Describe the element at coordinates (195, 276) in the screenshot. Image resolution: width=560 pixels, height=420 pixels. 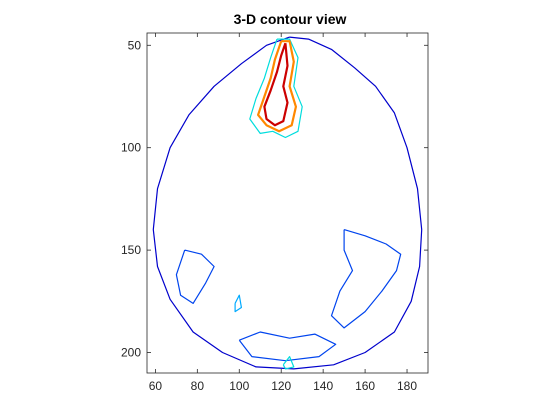
I see `contour-inner-cortex-left` at that location.